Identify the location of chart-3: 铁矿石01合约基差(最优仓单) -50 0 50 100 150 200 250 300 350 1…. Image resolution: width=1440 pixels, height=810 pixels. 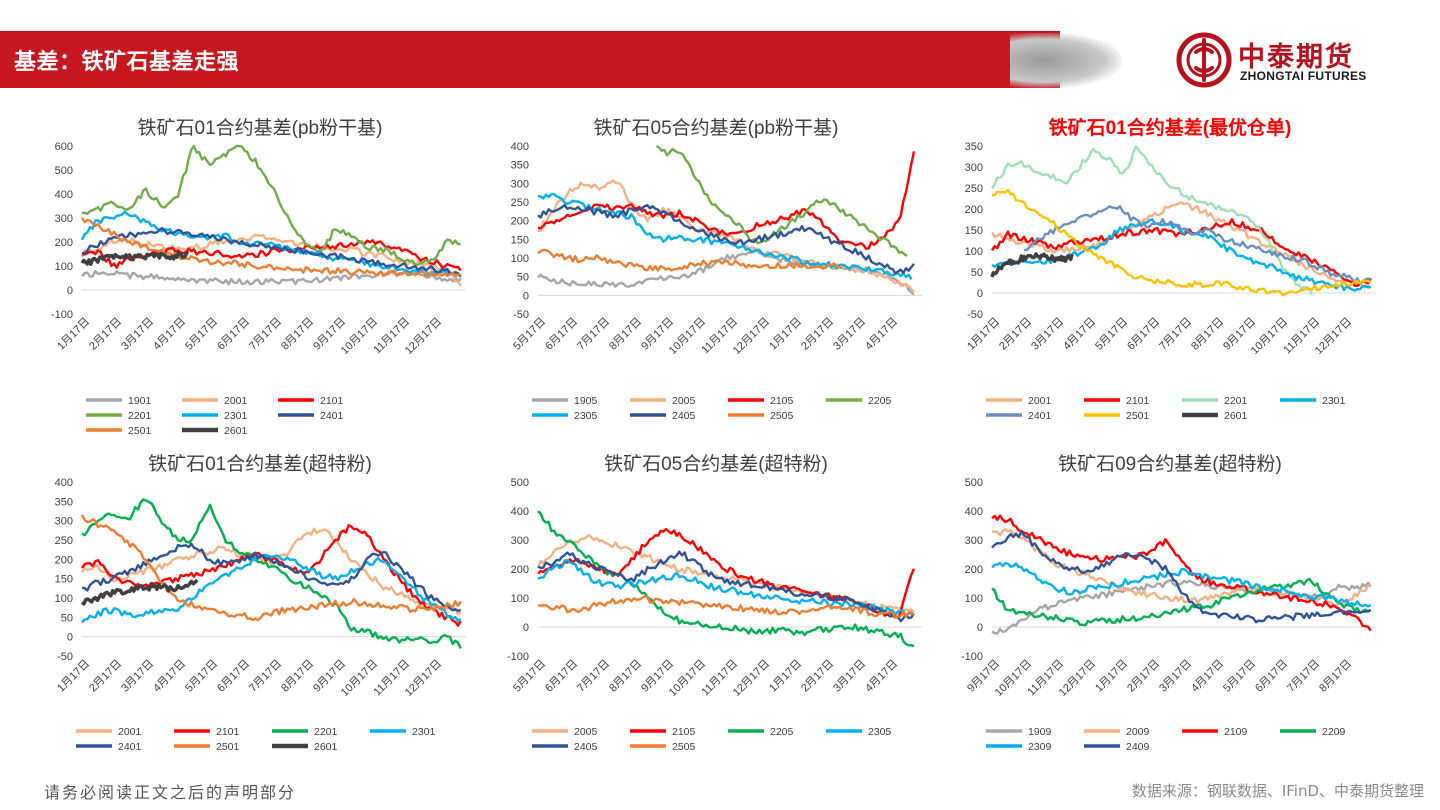
(1170, 269).